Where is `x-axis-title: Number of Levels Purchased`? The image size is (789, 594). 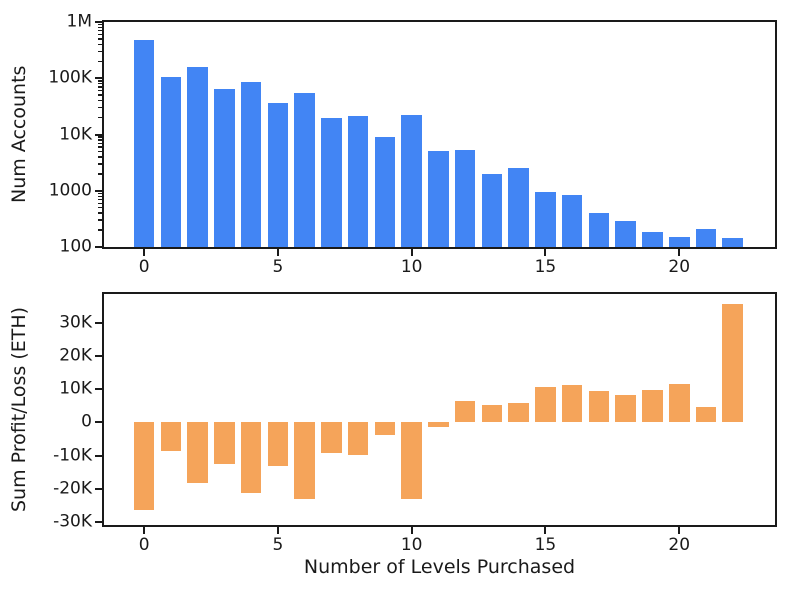
x-axis-title: Number of Levels Purchased is located at coordinates (439, 567).